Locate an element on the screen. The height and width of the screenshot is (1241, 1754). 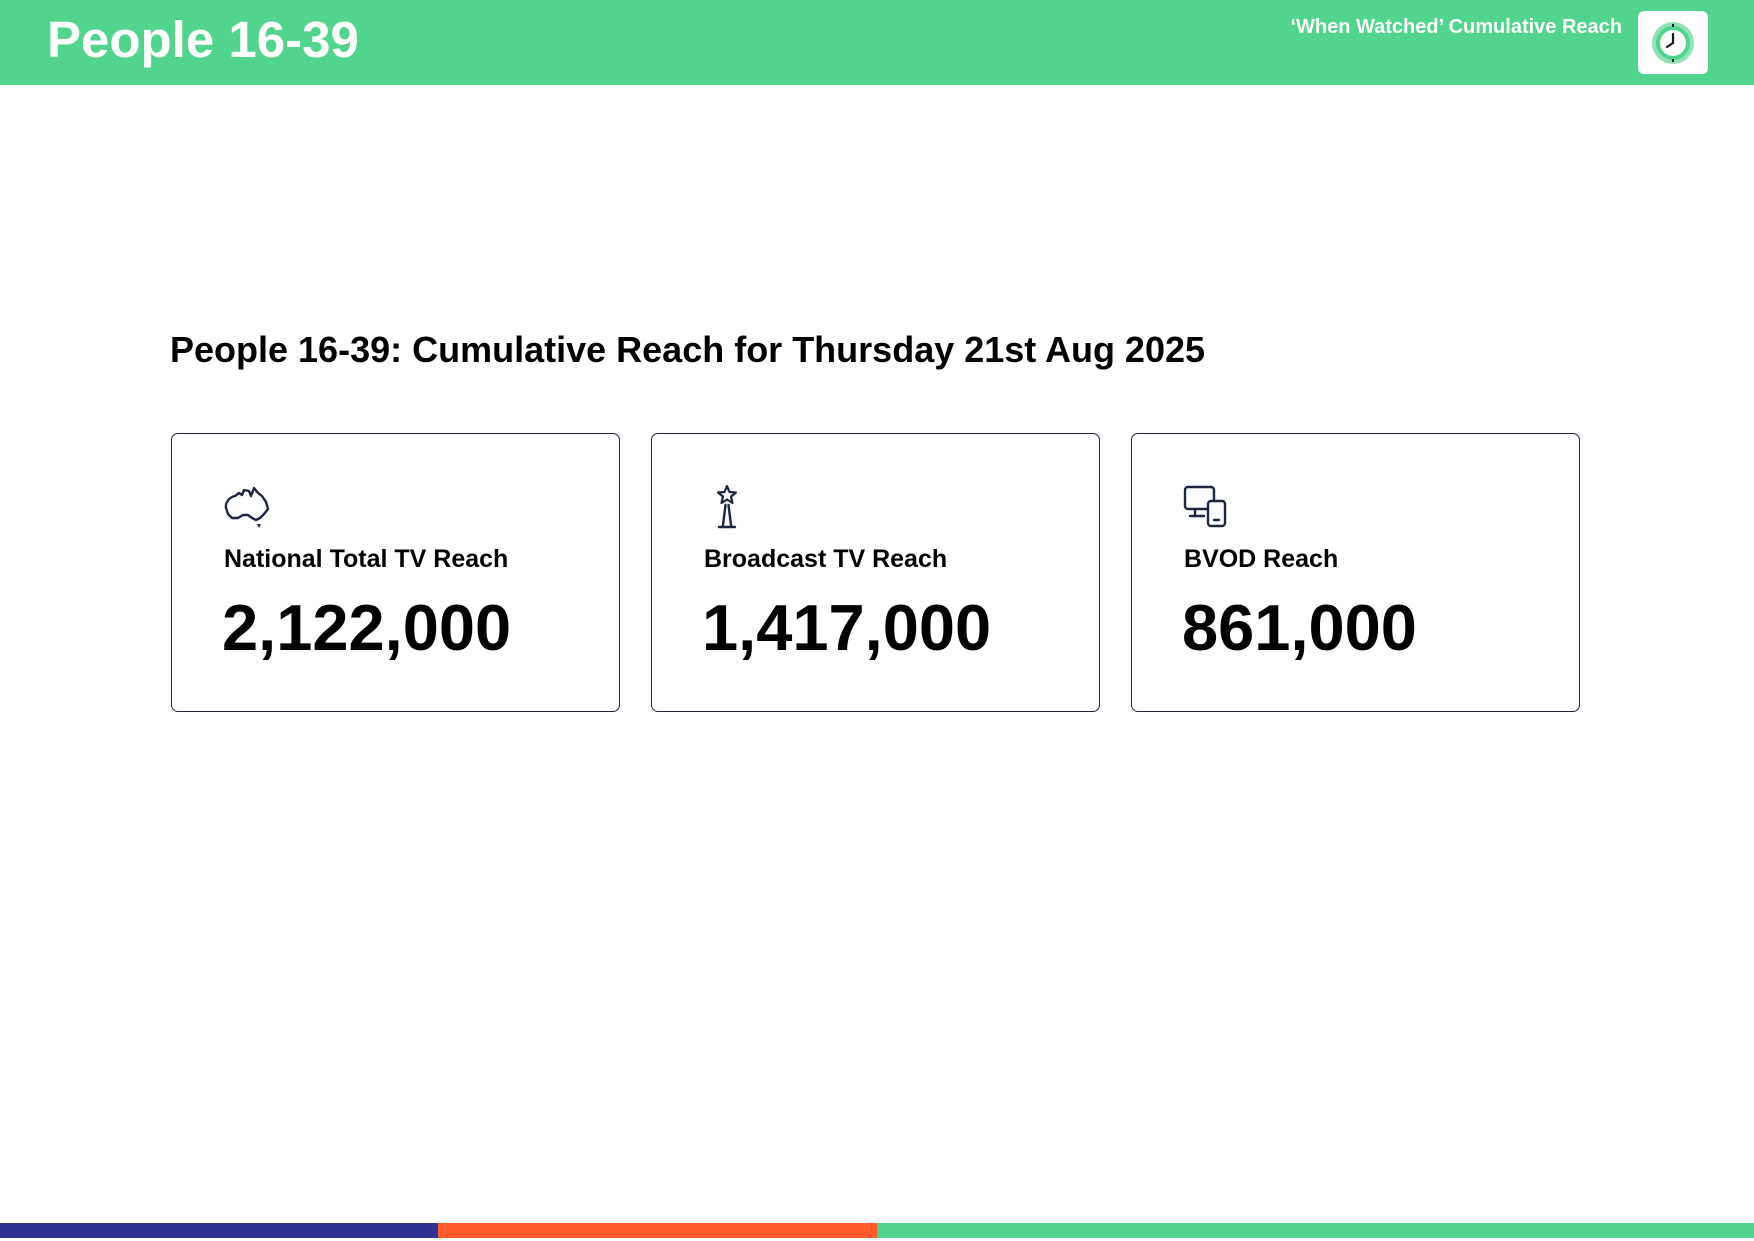
page-title: People 16-39 is located at coordinates (203, 39).